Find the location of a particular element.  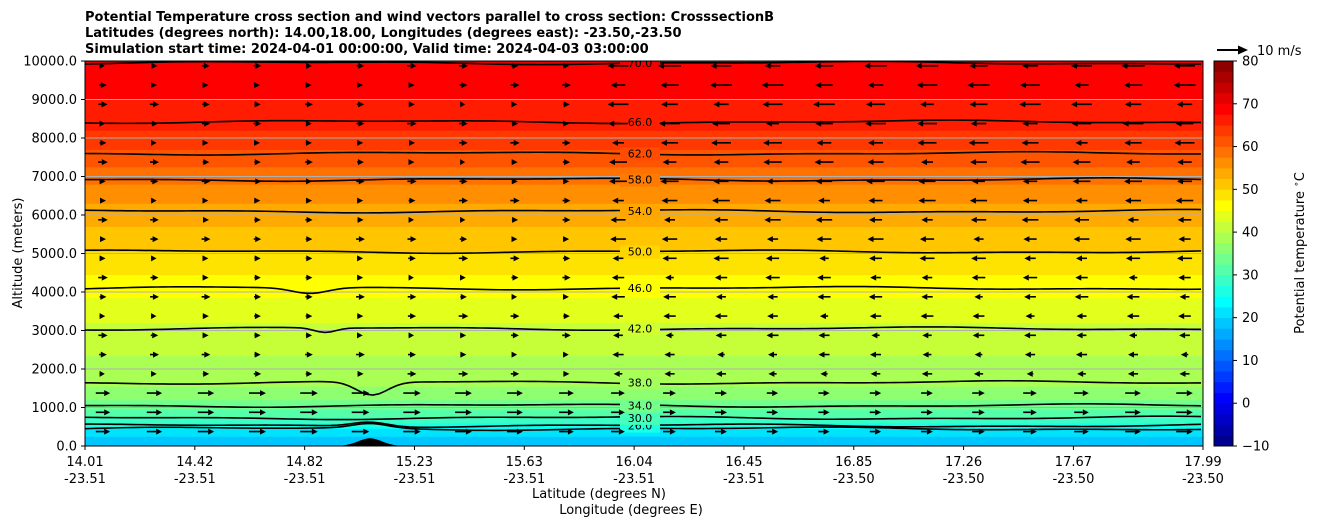

x-tick-label-lat: 17.99 is located at coordinates (1202, 462).